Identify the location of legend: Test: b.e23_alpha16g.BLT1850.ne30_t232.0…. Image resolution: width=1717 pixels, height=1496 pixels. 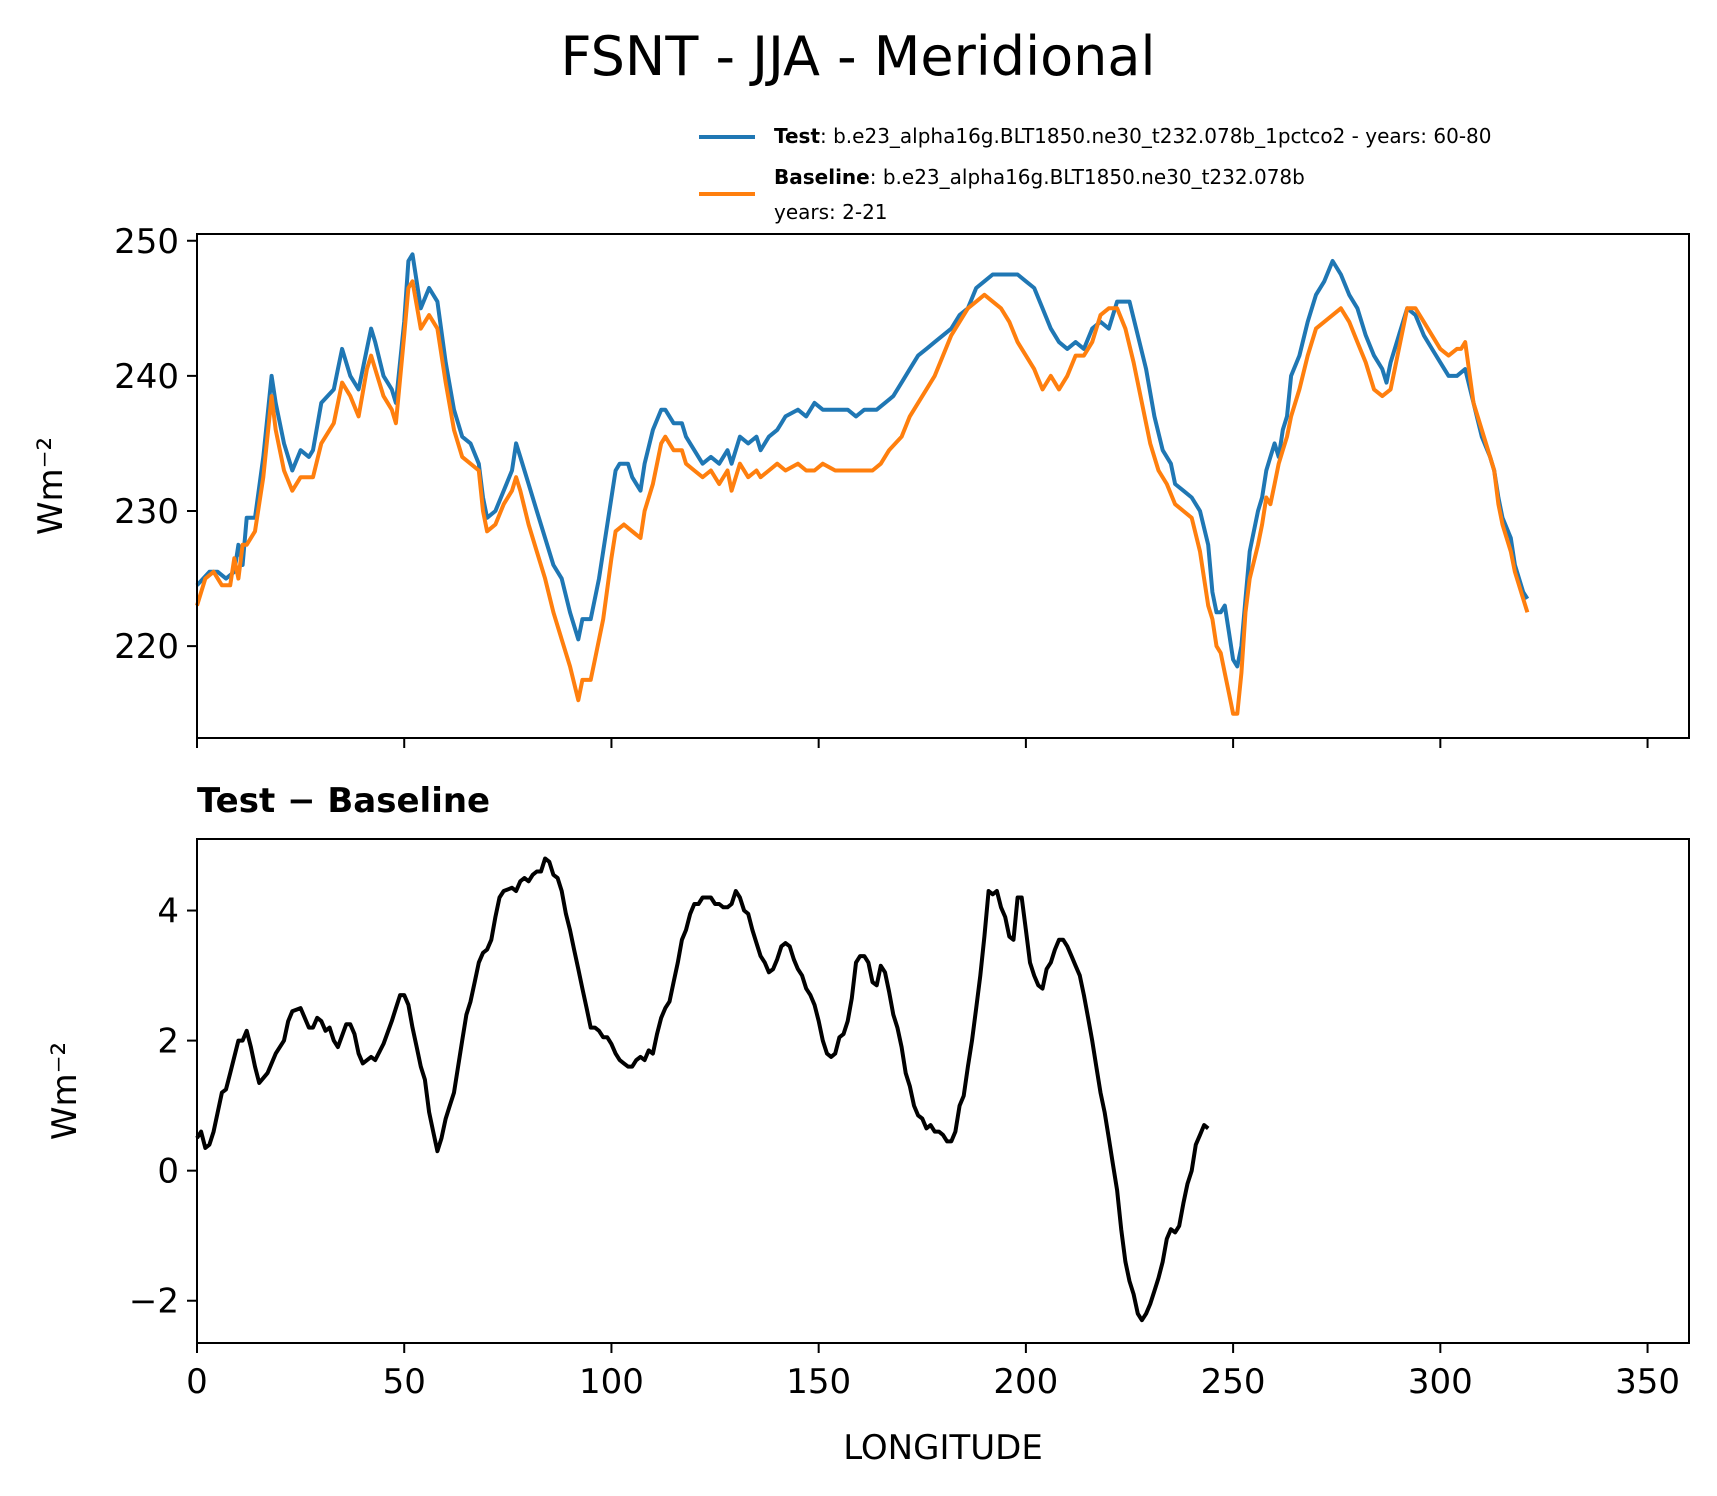
(1095, 174).